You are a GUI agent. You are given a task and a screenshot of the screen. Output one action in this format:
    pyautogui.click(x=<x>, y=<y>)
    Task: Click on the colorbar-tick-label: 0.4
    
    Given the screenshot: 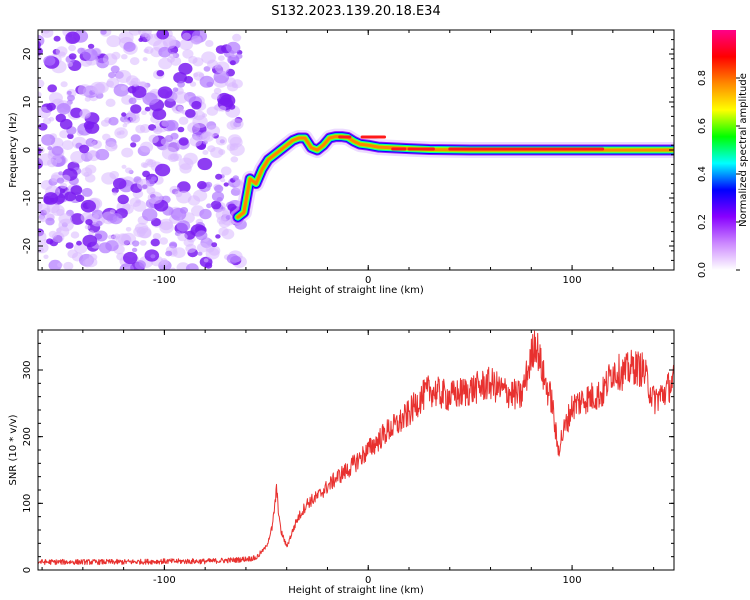 What is the action you would take?
    pyautogui.click(x=702, y=174)
    